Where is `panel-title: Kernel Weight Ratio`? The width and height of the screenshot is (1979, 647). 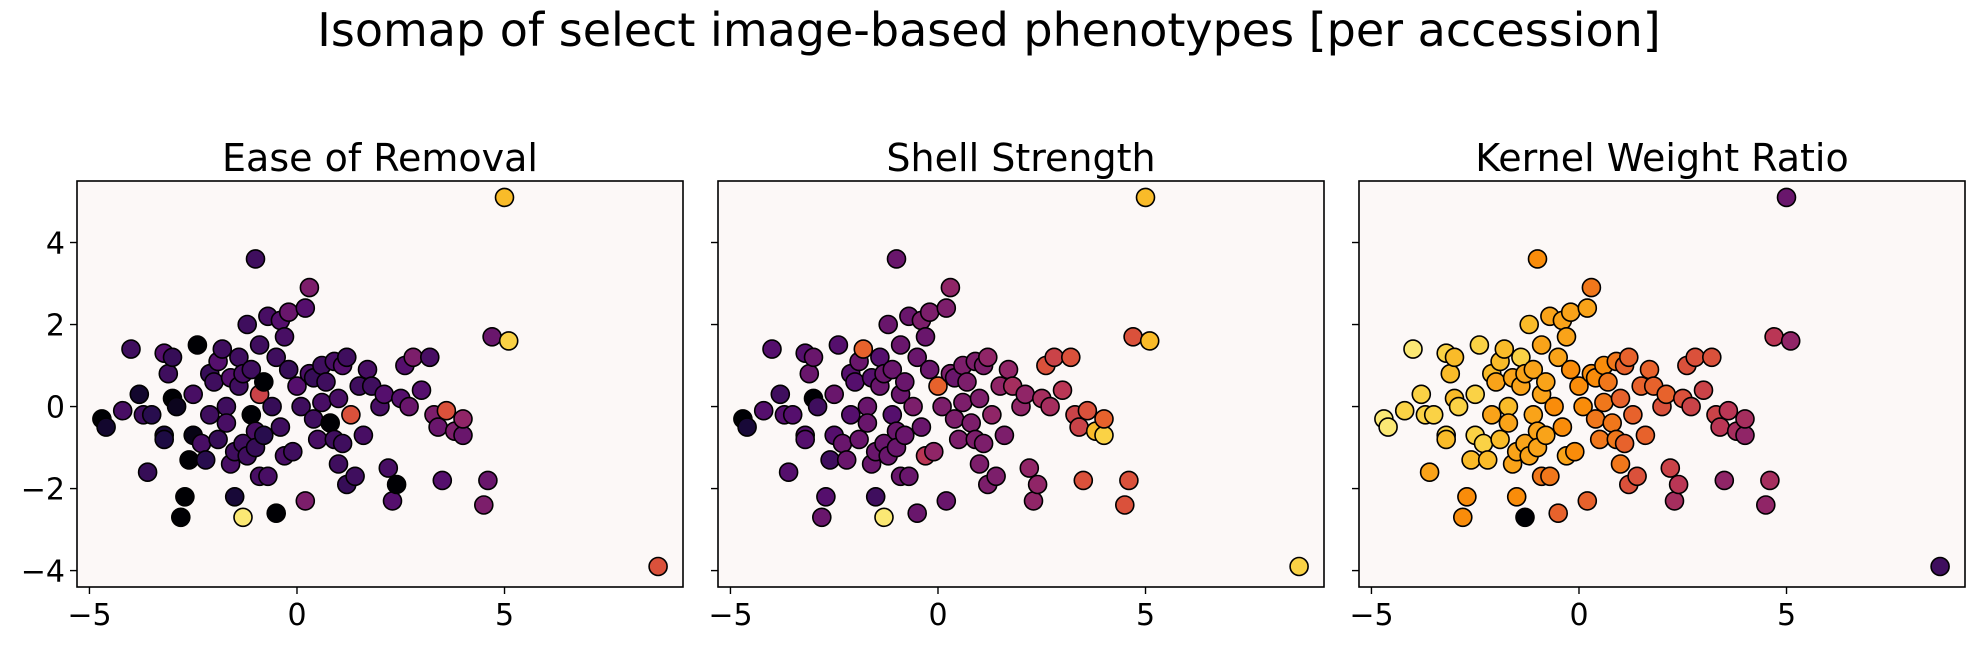
panel-title: Kernel Weight Ratio is located at coordinates (1662, 158).